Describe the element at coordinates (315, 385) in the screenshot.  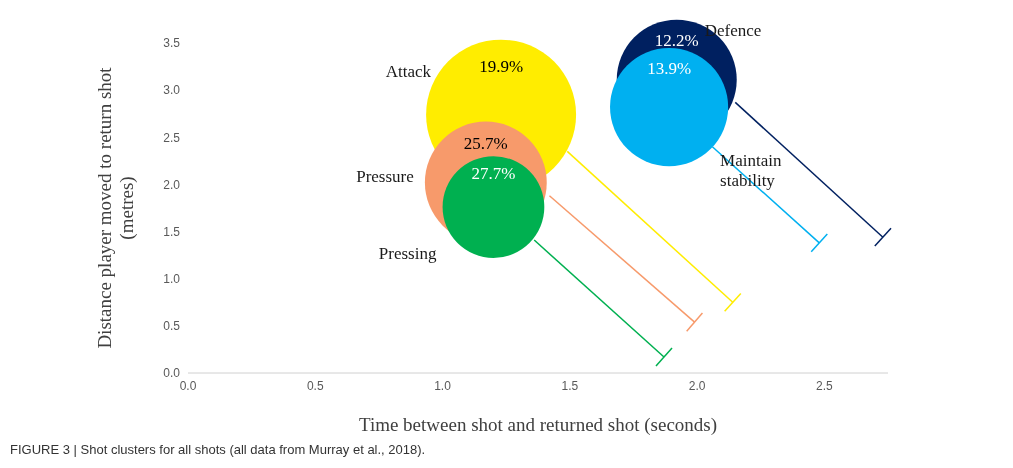
I see `x-tick-label: 0.5` at that location.